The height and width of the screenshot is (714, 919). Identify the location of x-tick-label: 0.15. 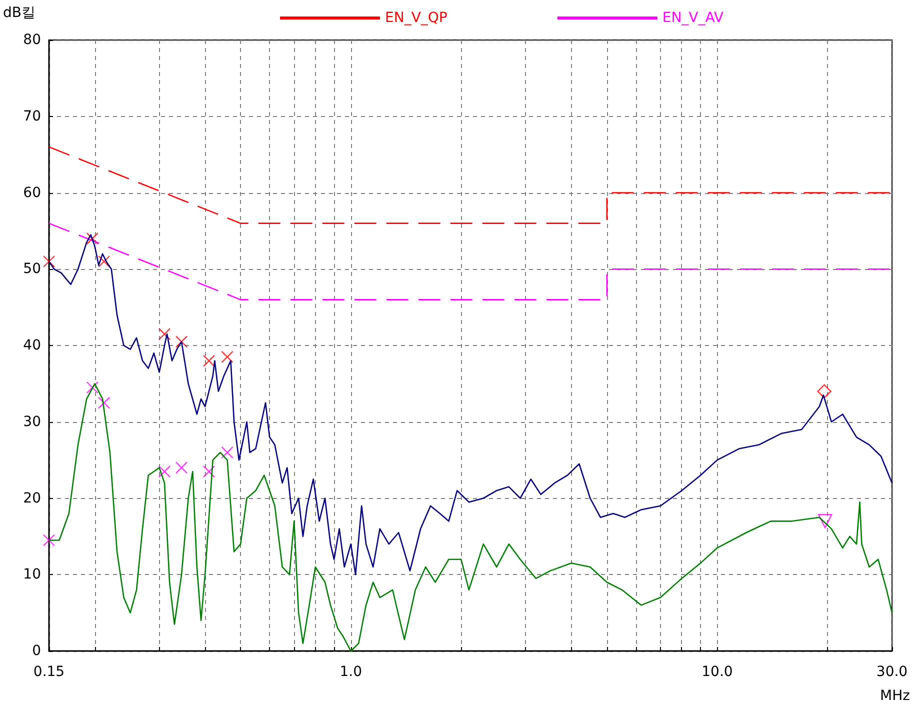
(49, 672).